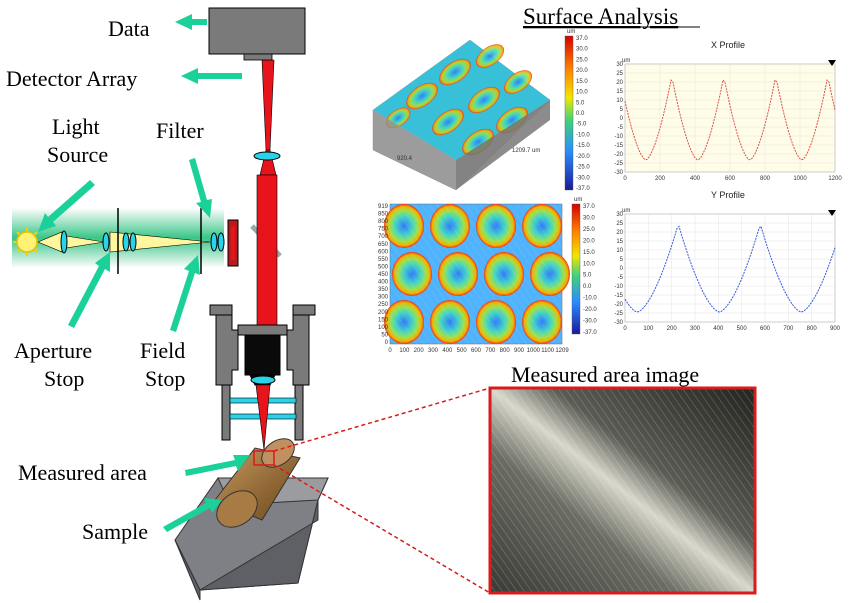  I want to click on y-profile-unit: um, so click(626, 211).